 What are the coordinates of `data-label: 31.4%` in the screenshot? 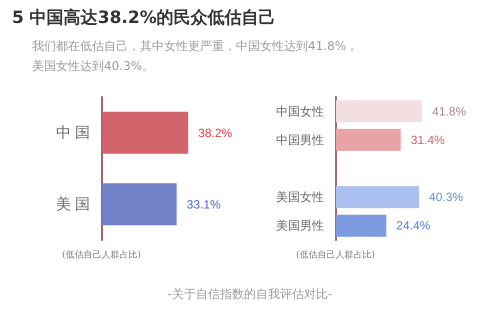 It's located at (428, 139).